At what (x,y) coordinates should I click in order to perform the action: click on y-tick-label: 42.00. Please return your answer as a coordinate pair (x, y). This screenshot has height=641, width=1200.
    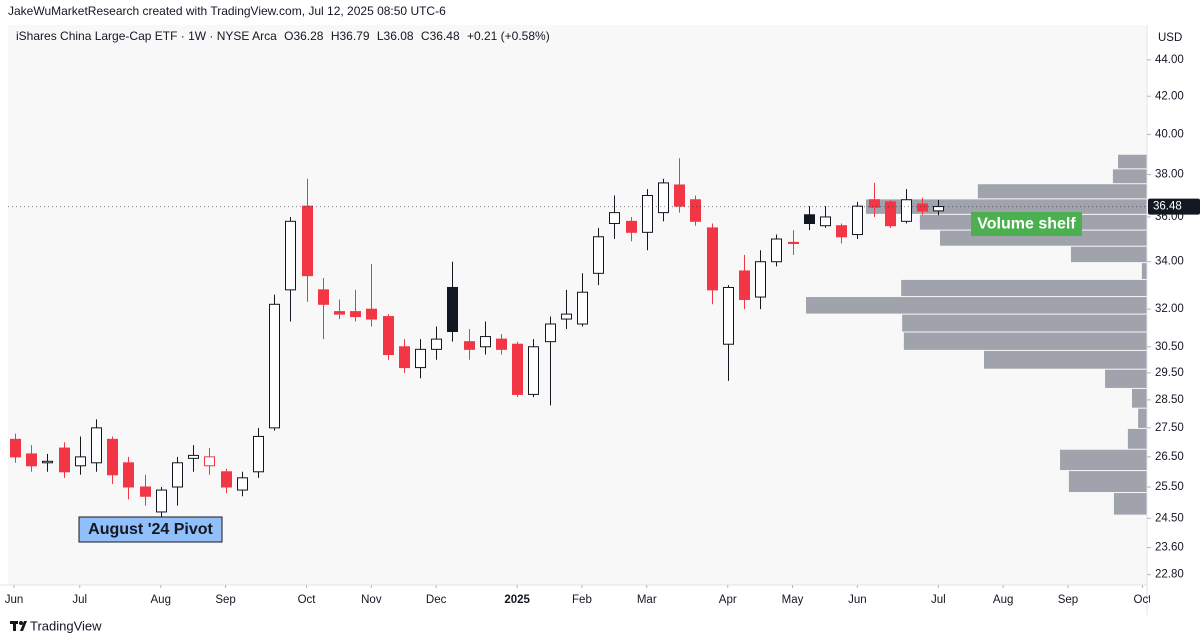
    Looking at the image, I should click on (1169, 96).